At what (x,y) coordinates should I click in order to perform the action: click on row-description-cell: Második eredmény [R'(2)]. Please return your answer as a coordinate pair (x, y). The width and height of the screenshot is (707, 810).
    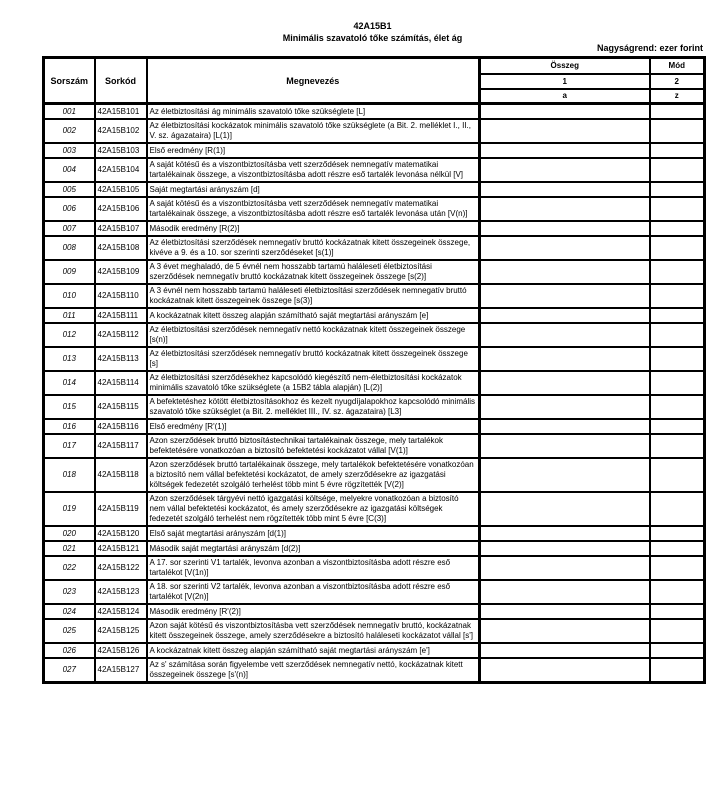
    Looking at the image, I should click on (313, 611).